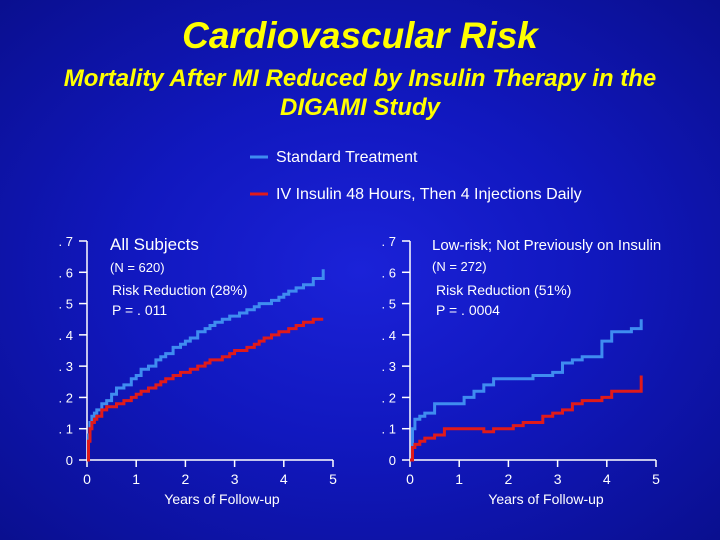 The image size is (720, 540). I want to click on panel-title: Low-risk; Not Previously on Insulin, so click(546, 245).